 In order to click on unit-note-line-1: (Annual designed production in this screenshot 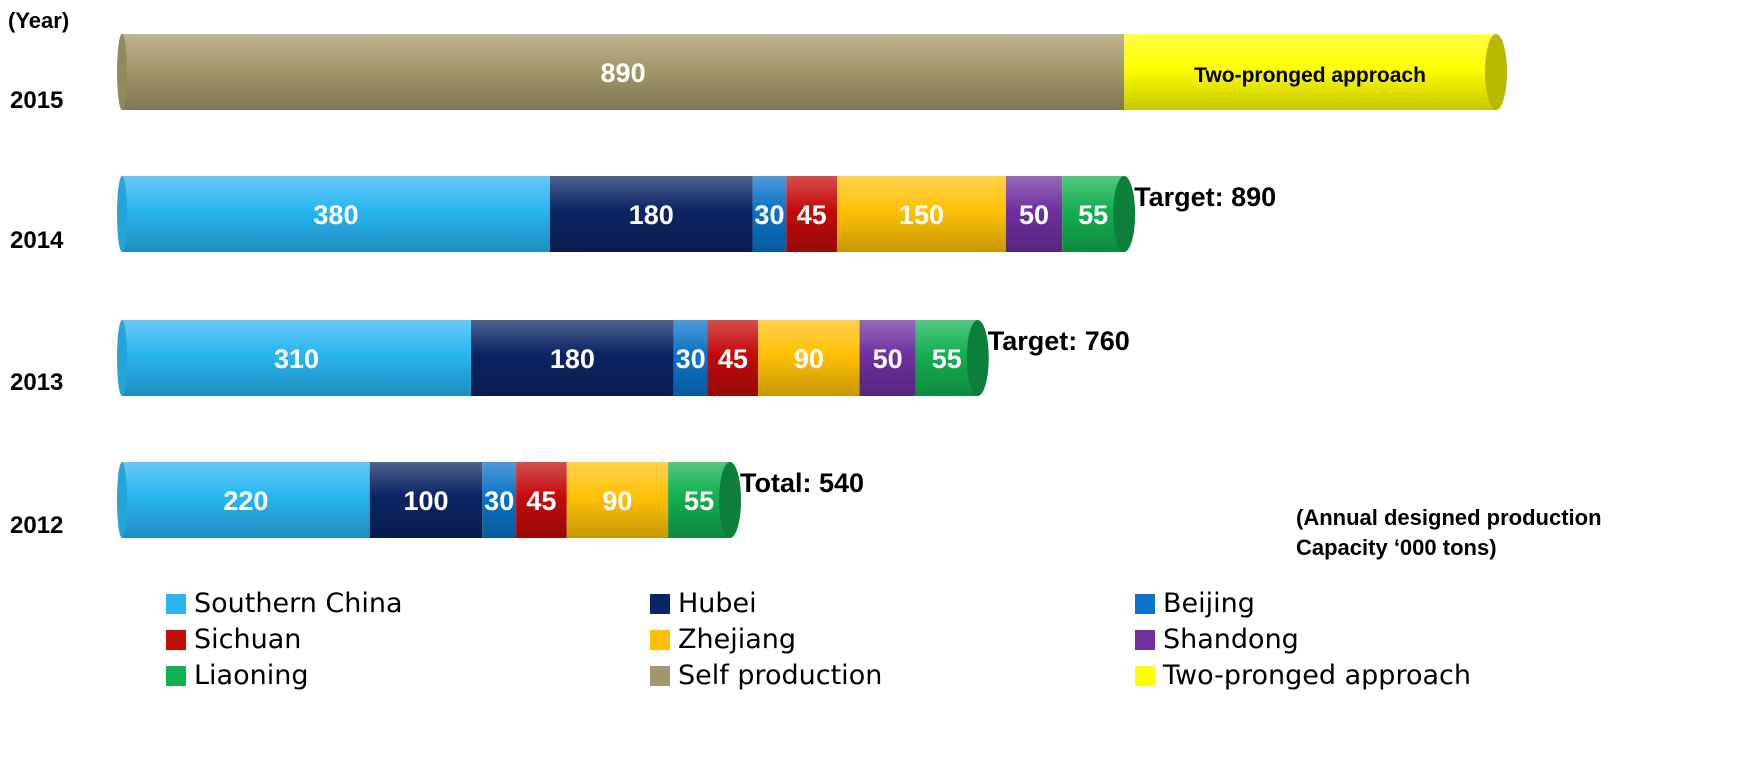, I will do `click(1449, 517)`.